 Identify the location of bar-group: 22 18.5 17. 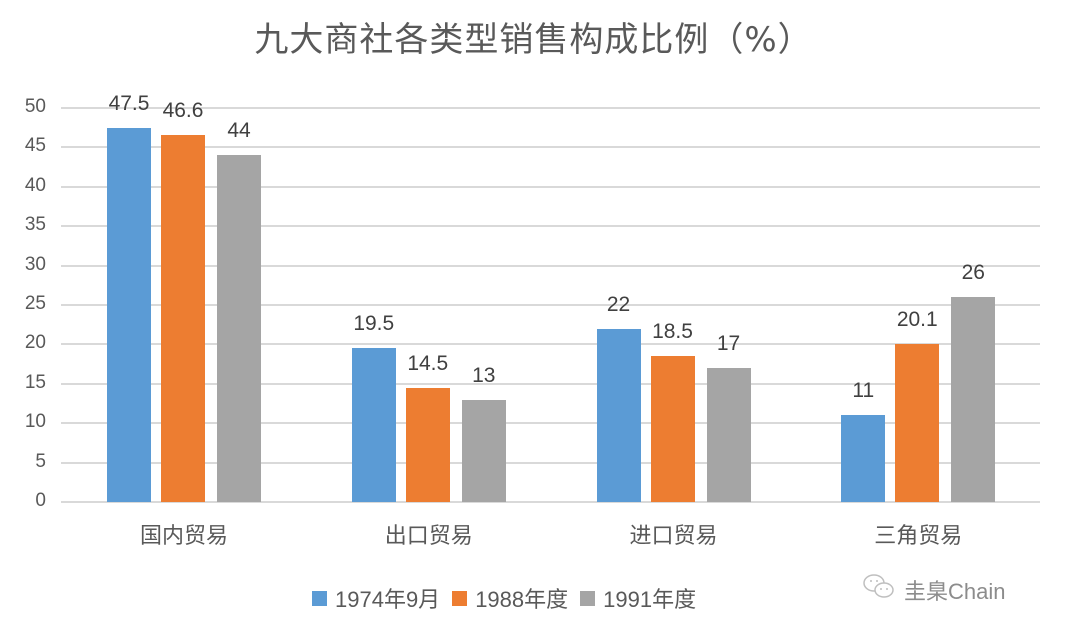
(673, 305).